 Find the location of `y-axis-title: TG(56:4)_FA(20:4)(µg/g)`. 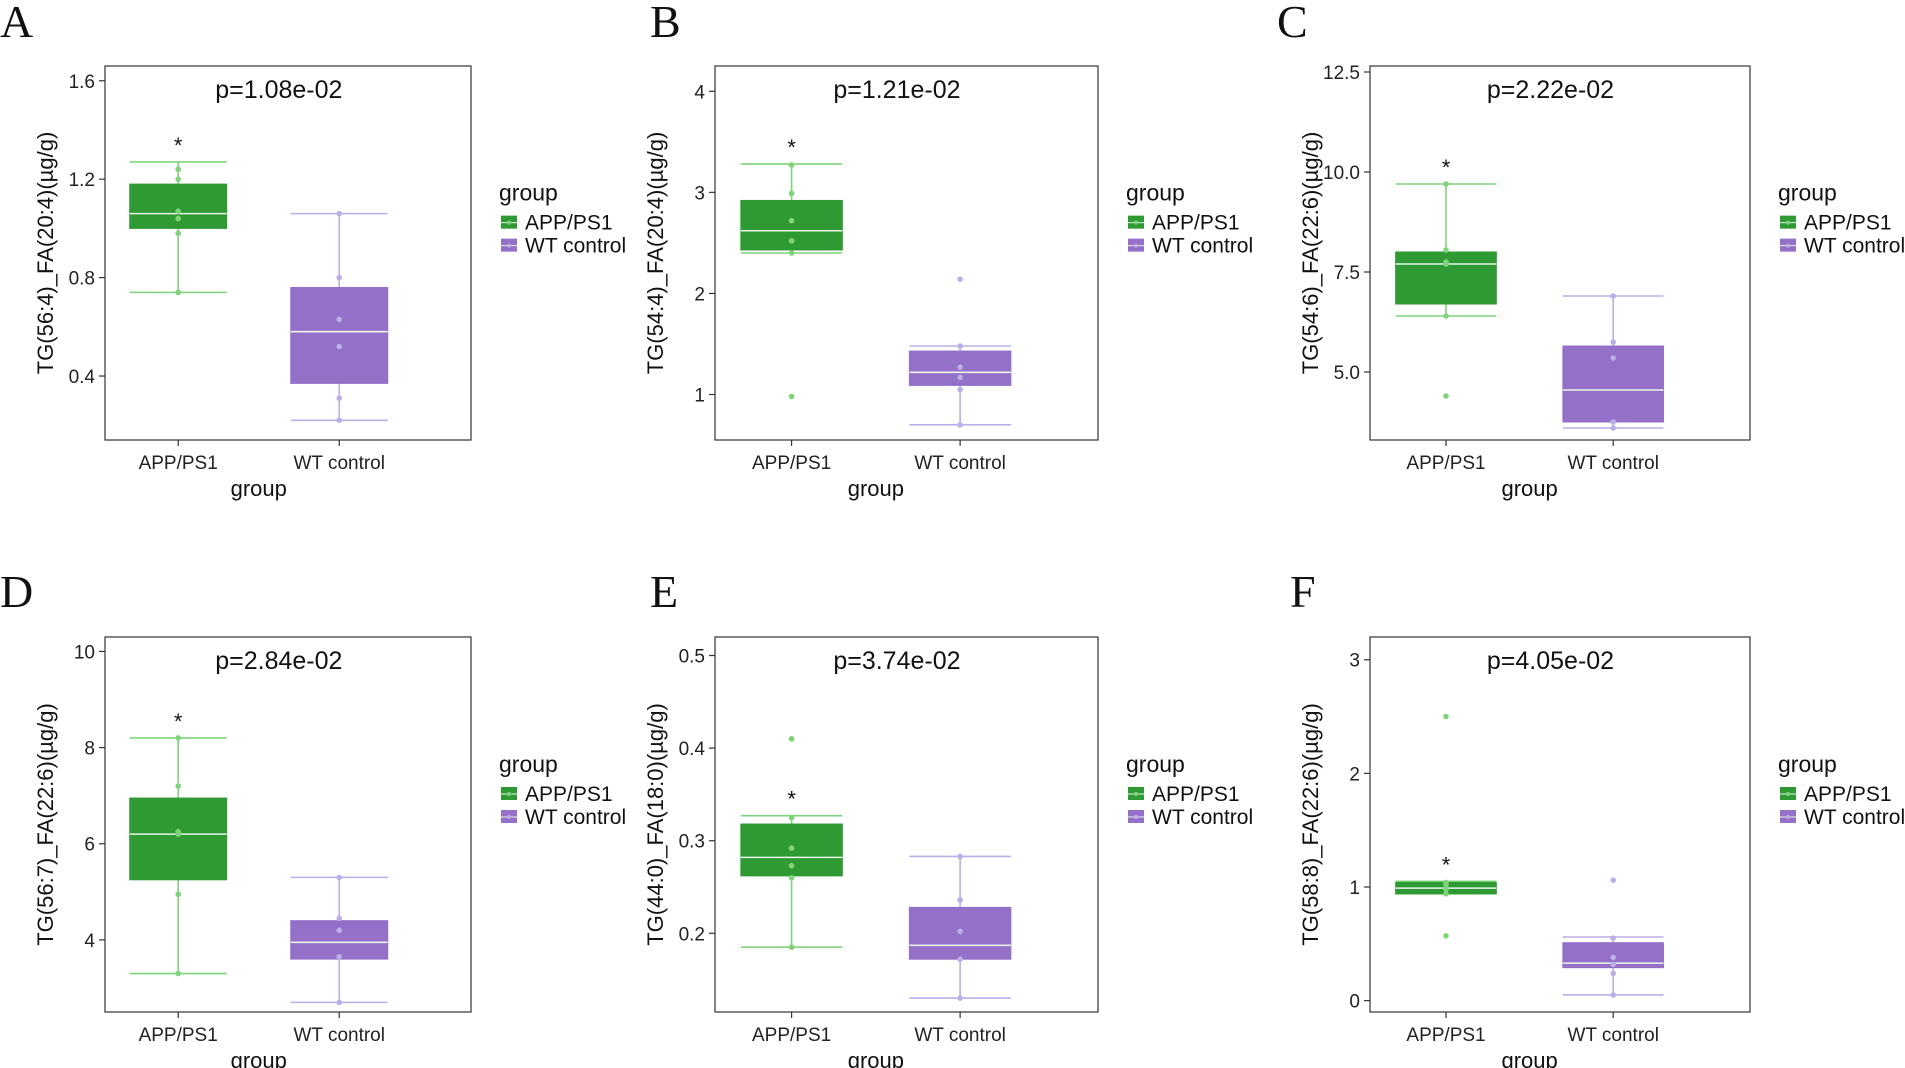

y-axis-title: TG(56:4)_FA(20:4)(µg/g) is located at coordinates (45, 253).